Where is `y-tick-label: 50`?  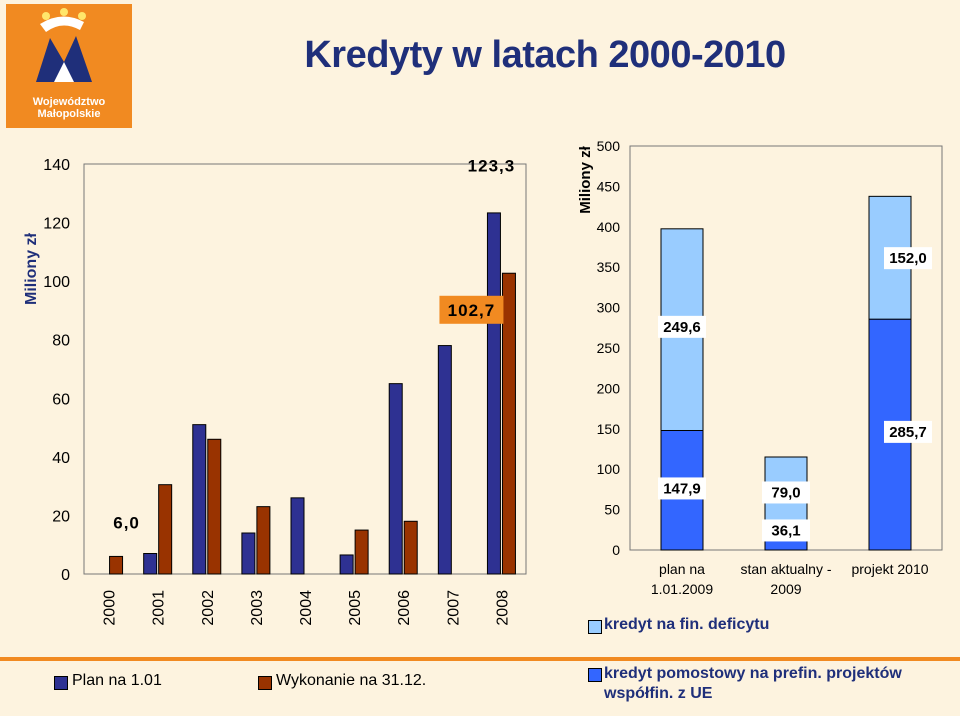
y-tick-label: 50 is located at coordinates (612, 510).